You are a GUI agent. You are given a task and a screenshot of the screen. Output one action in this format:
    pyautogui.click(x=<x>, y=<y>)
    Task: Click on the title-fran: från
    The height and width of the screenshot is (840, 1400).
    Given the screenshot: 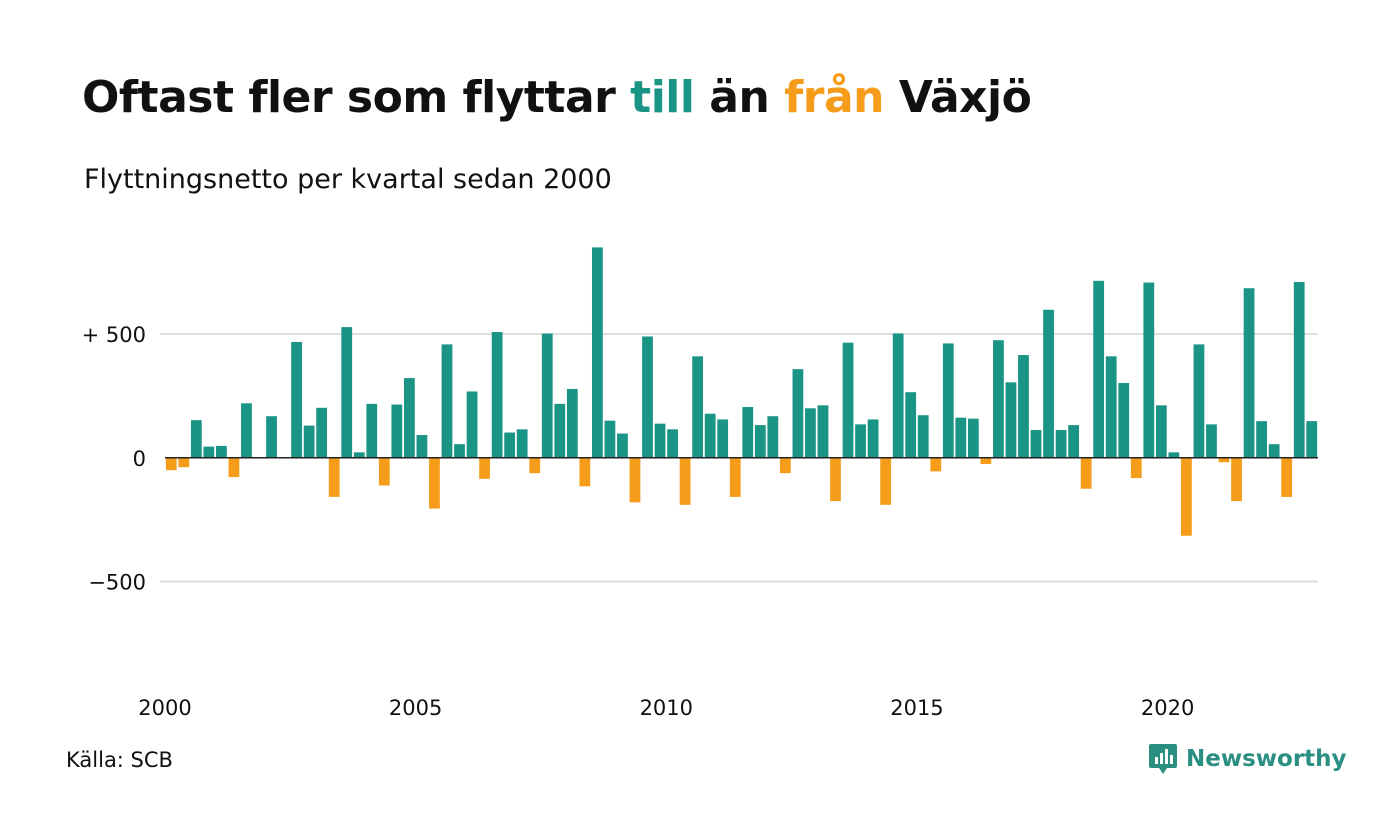 What is the action you would take?
    pyautogui.click(x=834, y=97)
    